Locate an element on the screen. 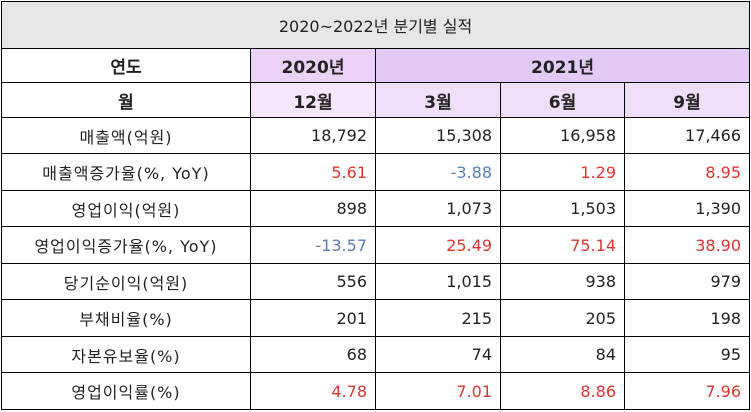 Image resolution: width=751 pixels, height=412 pixels. table-row: 영업이익률(%) 4.78 7.01 8.86 7.96 is located at coordinates (376, 391).